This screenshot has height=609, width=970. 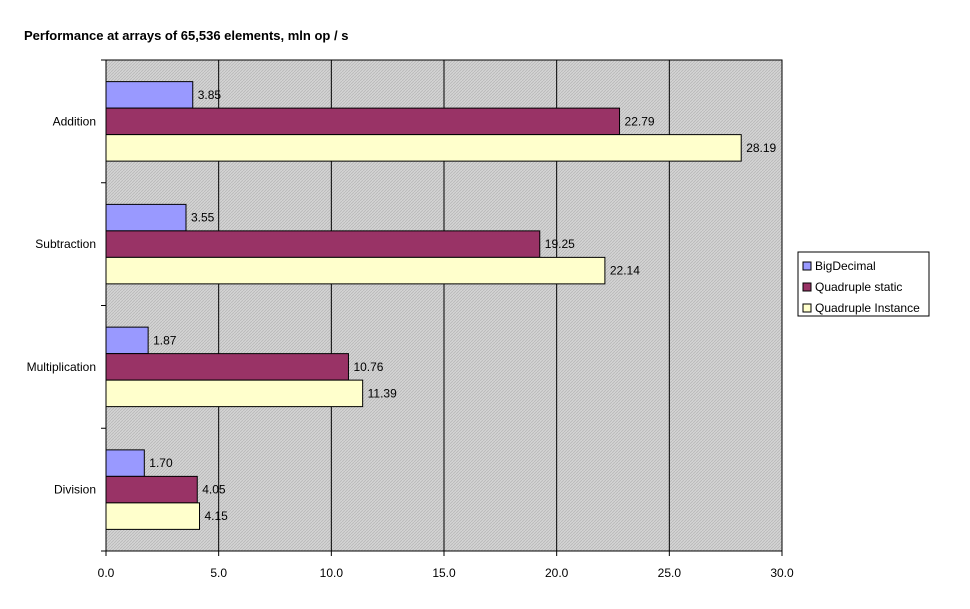 I want to click on data-label: 10.76, so click(x=368, y=367).